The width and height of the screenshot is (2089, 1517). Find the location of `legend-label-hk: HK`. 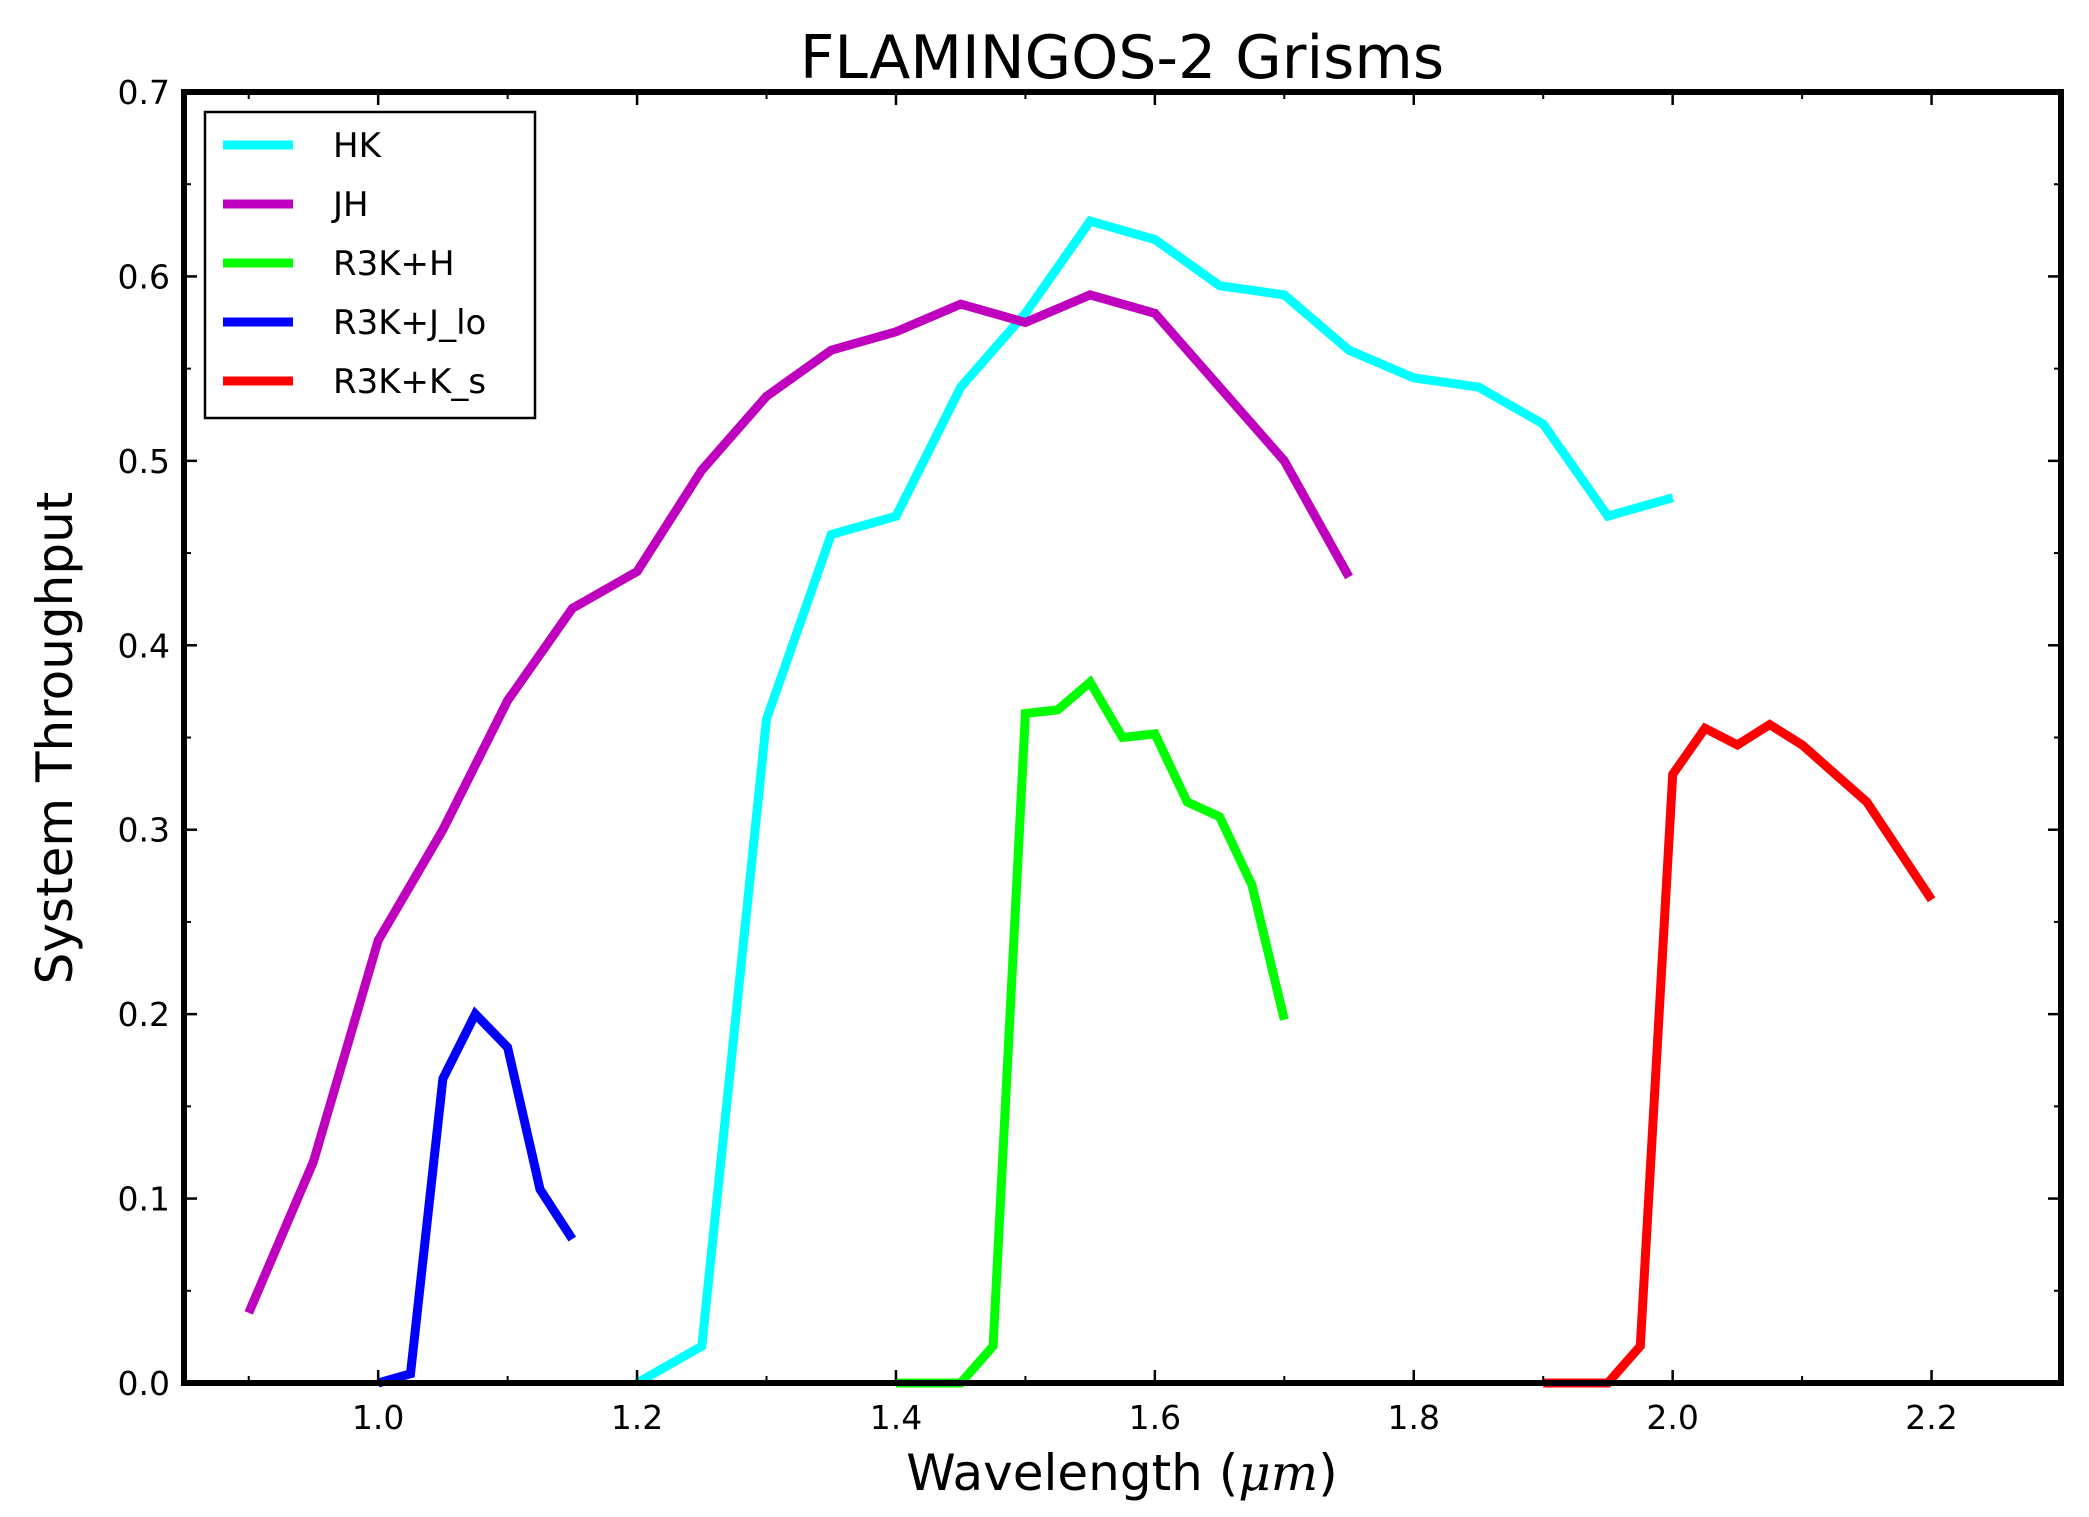

legend-label-hk: HK is located at coordinates (358, 146).